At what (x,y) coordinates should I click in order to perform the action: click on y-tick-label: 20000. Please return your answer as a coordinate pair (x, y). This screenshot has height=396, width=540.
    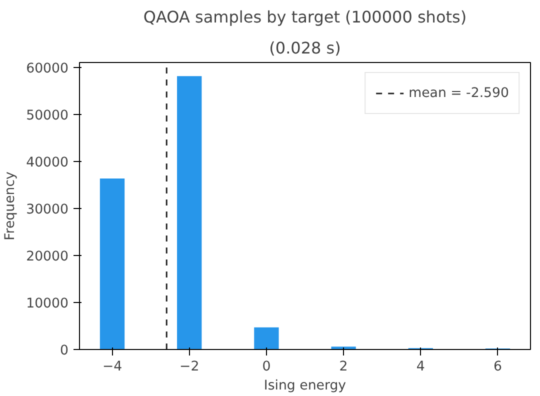
    Looking at the image, I should click on (47, 257).